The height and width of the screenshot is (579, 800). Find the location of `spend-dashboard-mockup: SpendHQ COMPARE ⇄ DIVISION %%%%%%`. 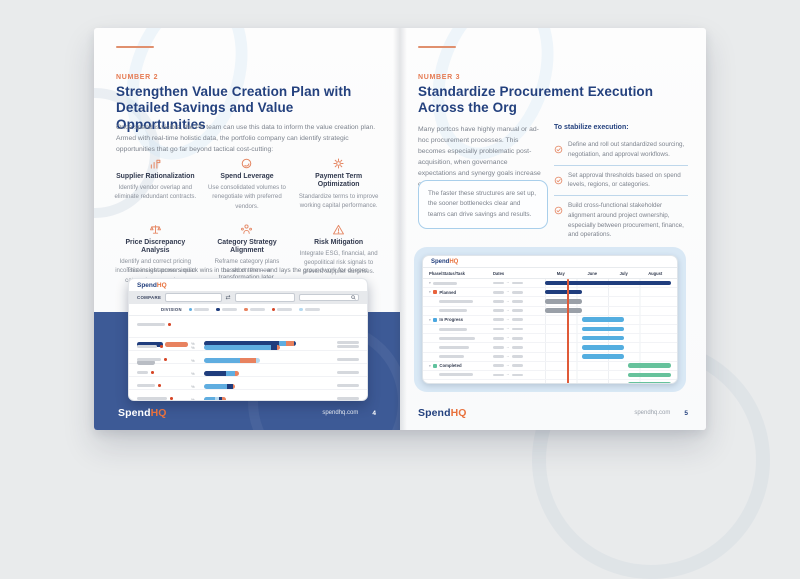

spend-dashboard-mockup: SpendHQ COMPARE ⇄ DIVISION %%%%%% is located at coordinates (248, 339).